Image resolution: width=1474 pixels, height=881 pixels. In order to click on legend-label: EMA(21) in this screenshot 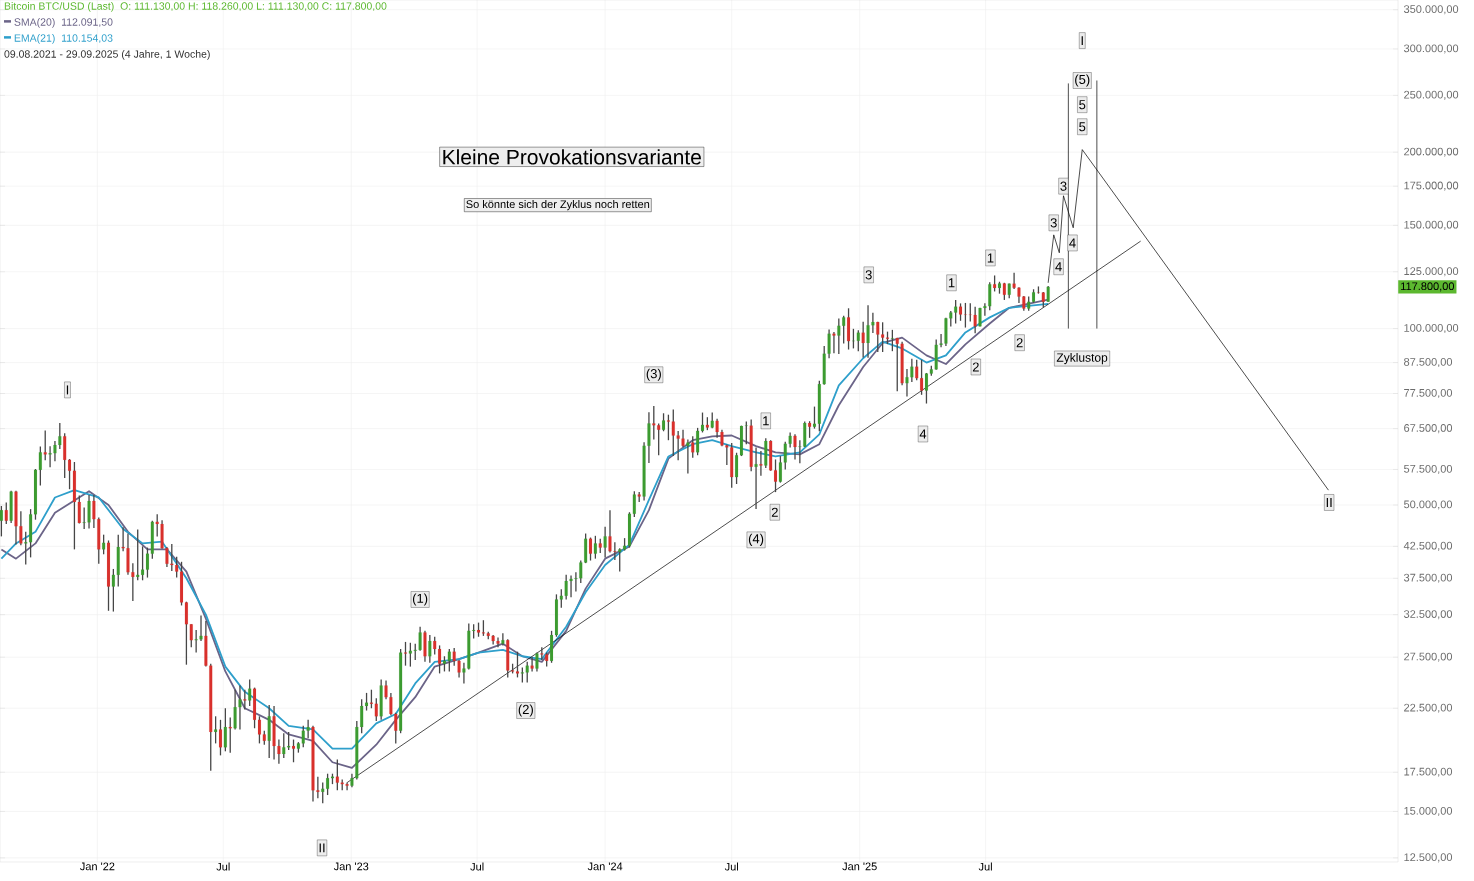, I will do `click(34, 39)`.